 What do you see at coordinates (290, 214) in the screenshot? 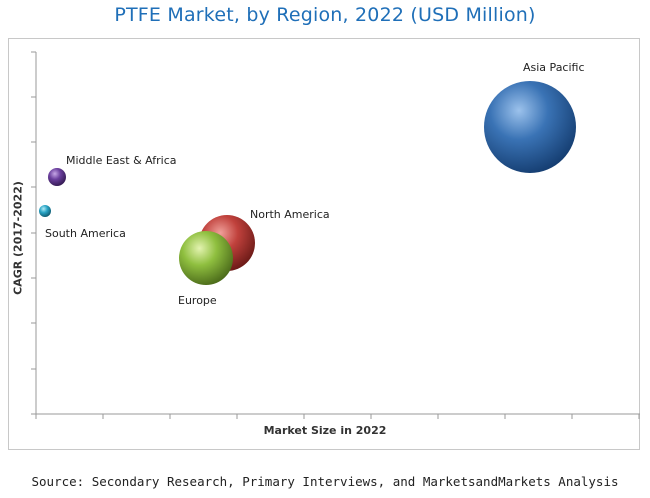
I see `label-north-america: North America` at bounding box center [290, 214].